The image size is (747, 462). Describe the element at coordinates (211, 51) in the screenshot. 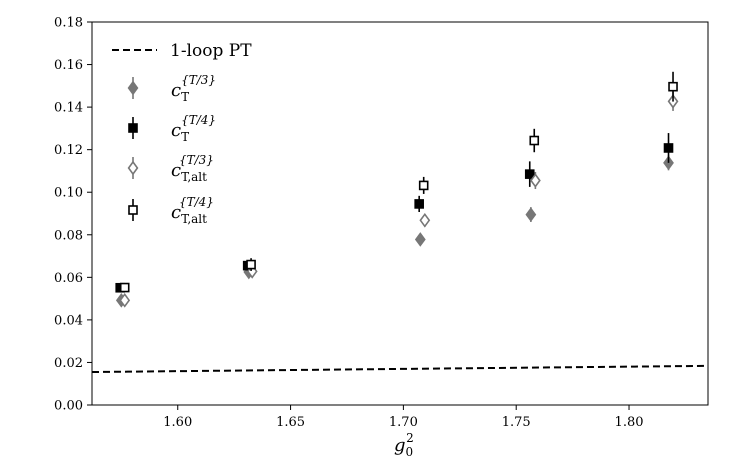

I see `legend-label-pt: 1-loop PT` at that location.